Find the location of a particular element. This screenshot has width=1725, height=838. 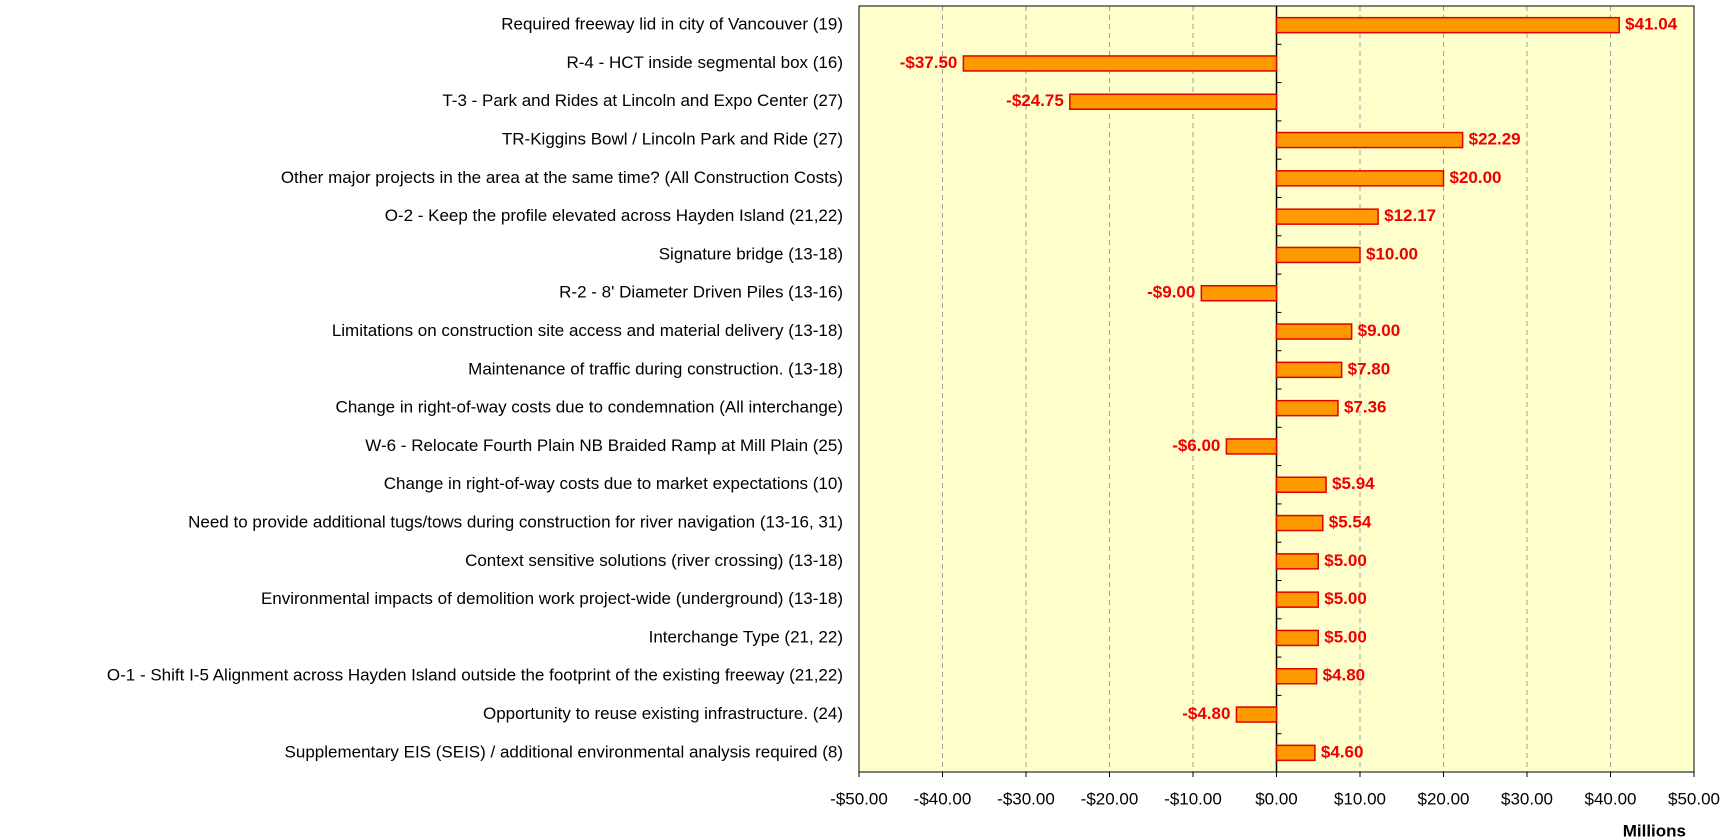

value-label: $4.60 is located at coordinates (1342, 751).